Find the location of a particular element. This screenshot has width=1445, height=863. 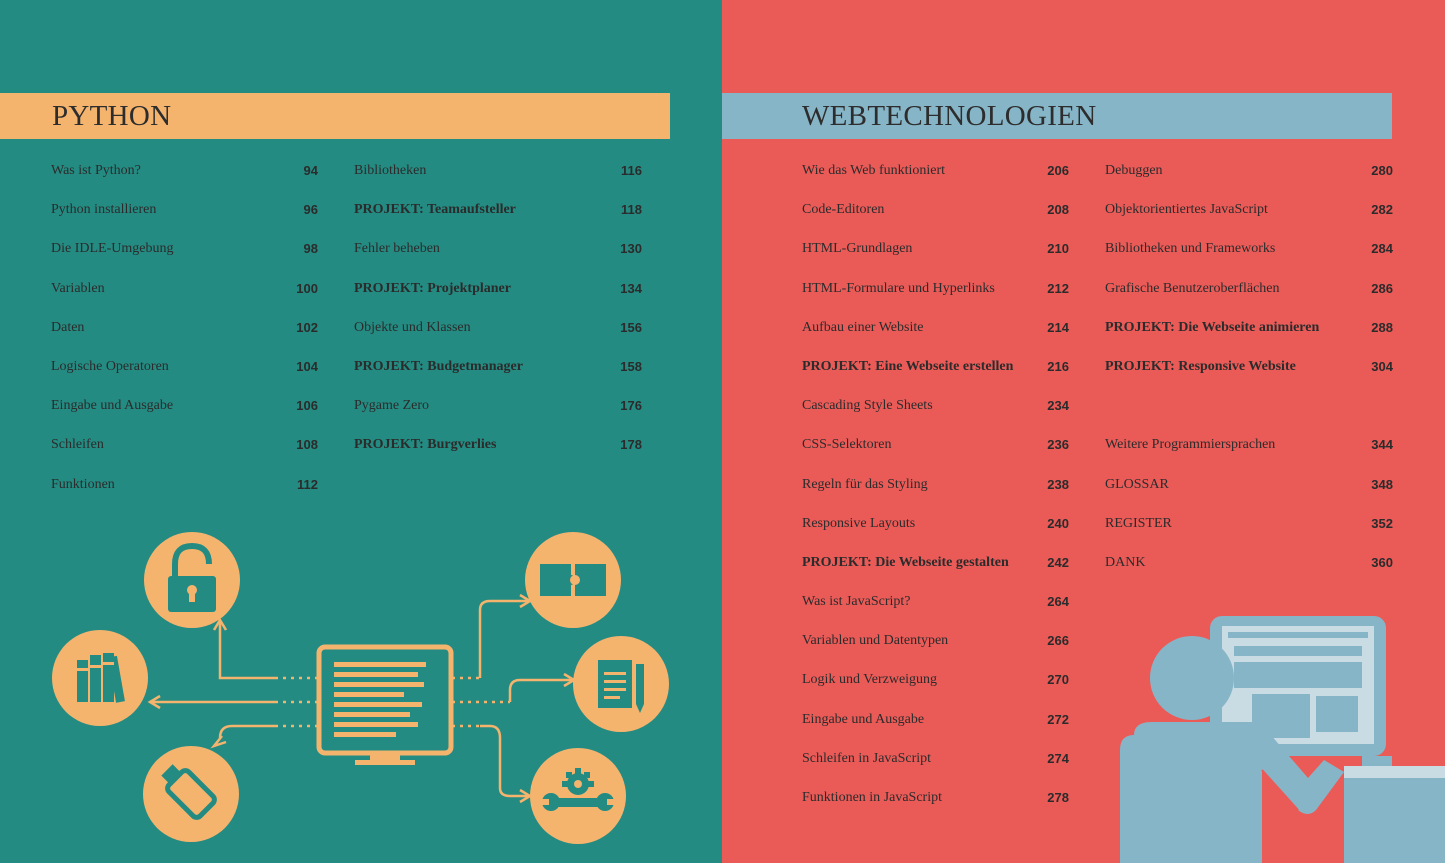

lock-icon is located at coordinates (192, 580).